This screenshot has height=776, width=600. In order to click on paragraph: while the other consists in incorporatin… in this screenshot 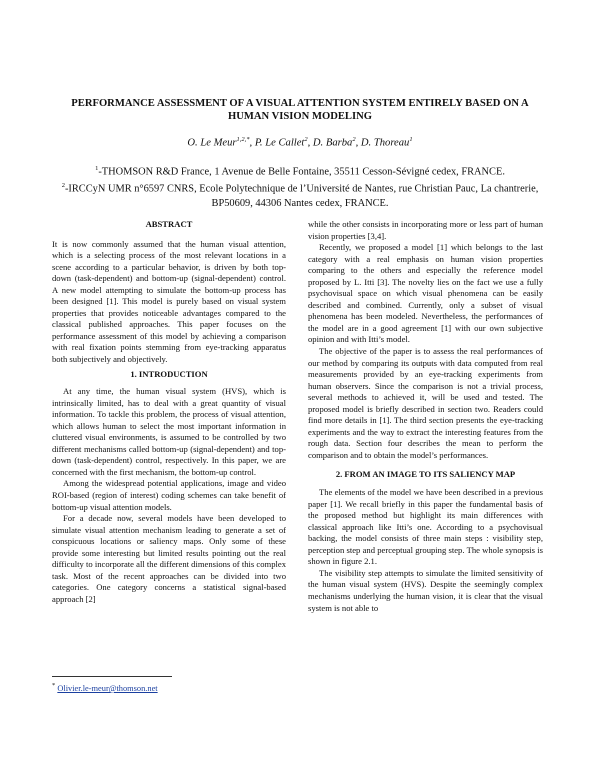, I will do `click(425, 230)`.